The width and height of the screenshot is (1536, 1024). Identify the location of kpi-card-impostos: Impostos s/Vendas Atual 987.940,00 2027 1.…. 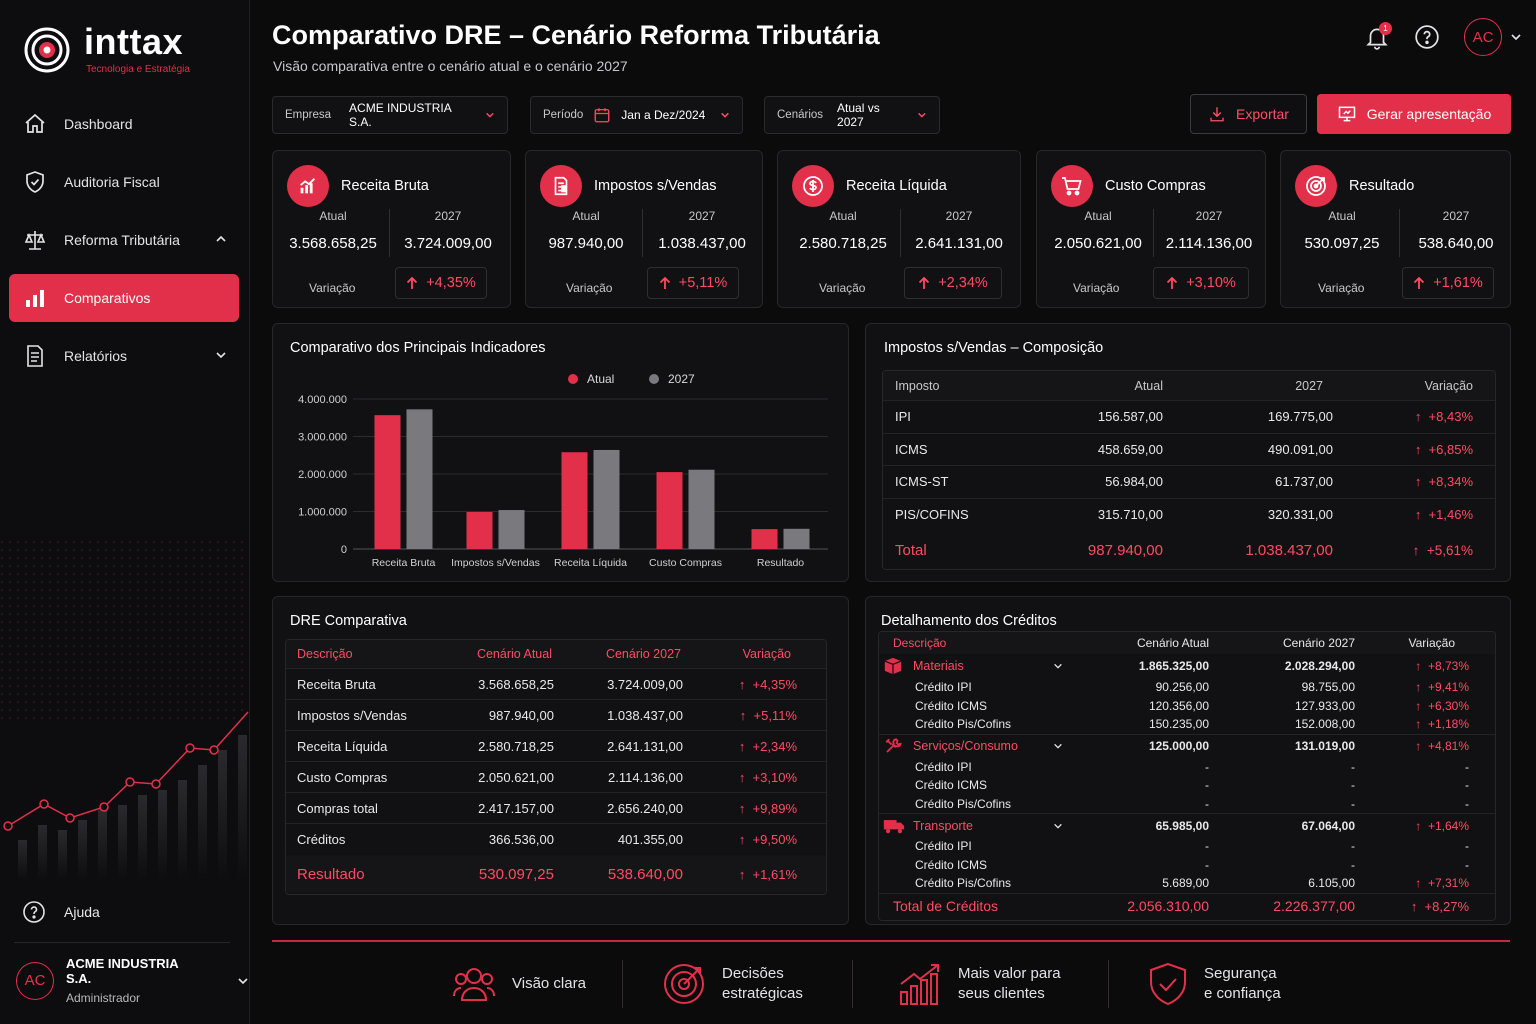
(644, 229).